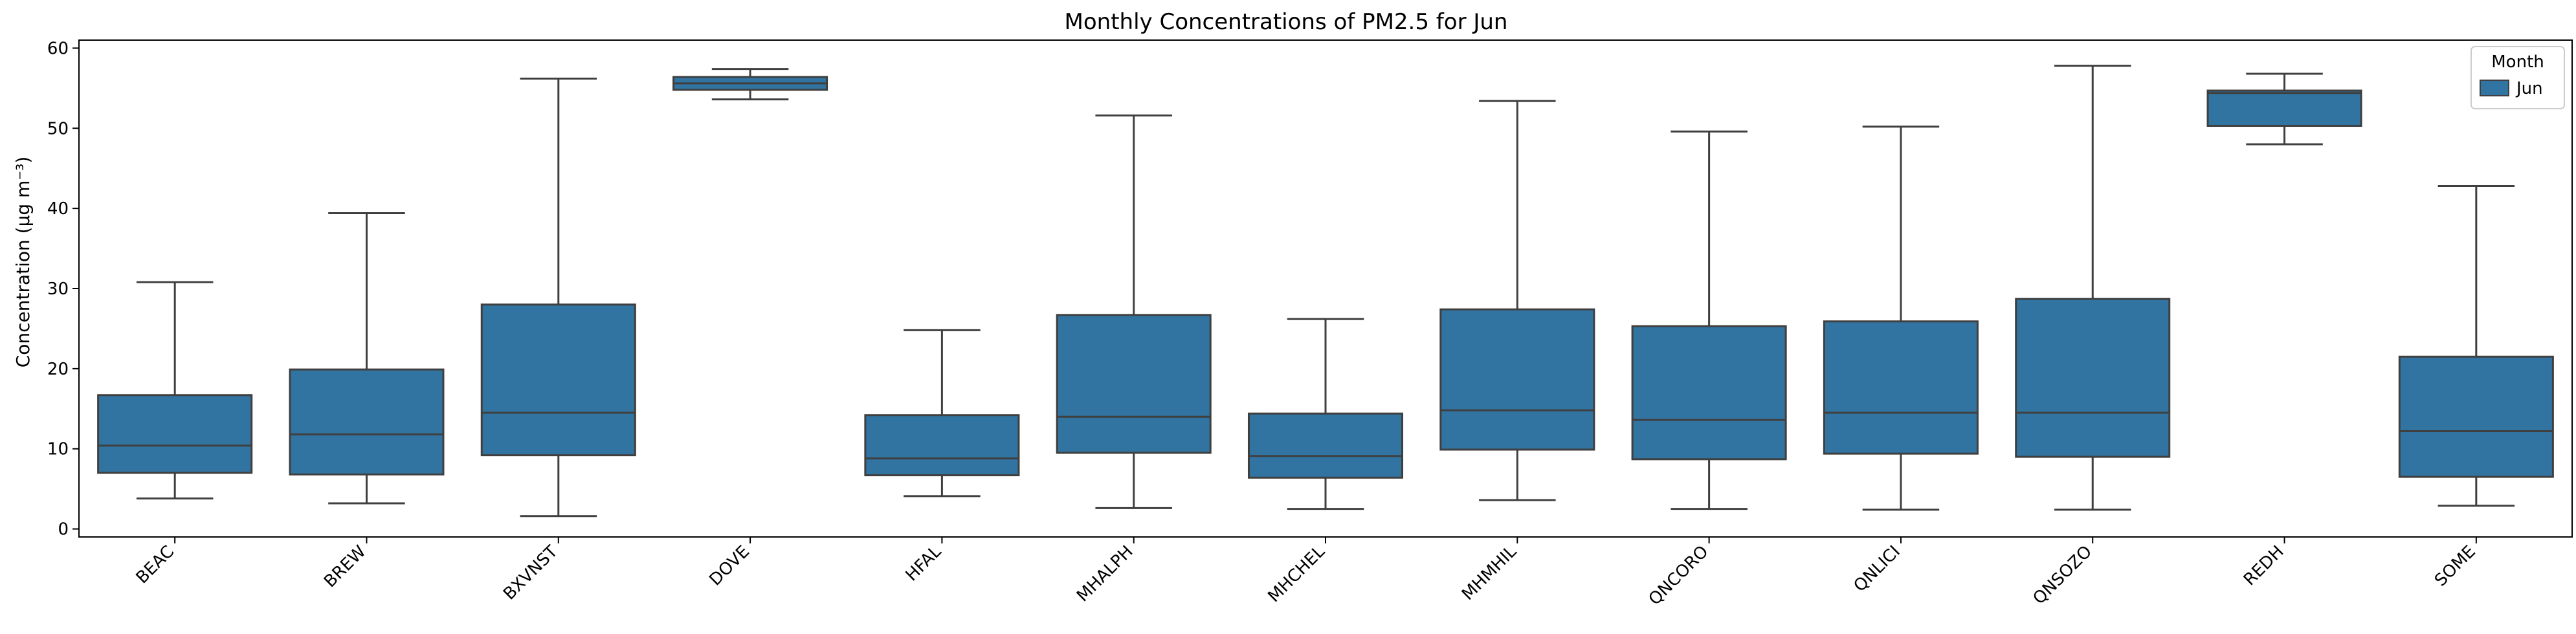 The height and width of the screenshot is (634, 2576). Describe the element at coordinates (1877, 569) in the screenshot. I see `x-tick-label: QNLICI` at that location.